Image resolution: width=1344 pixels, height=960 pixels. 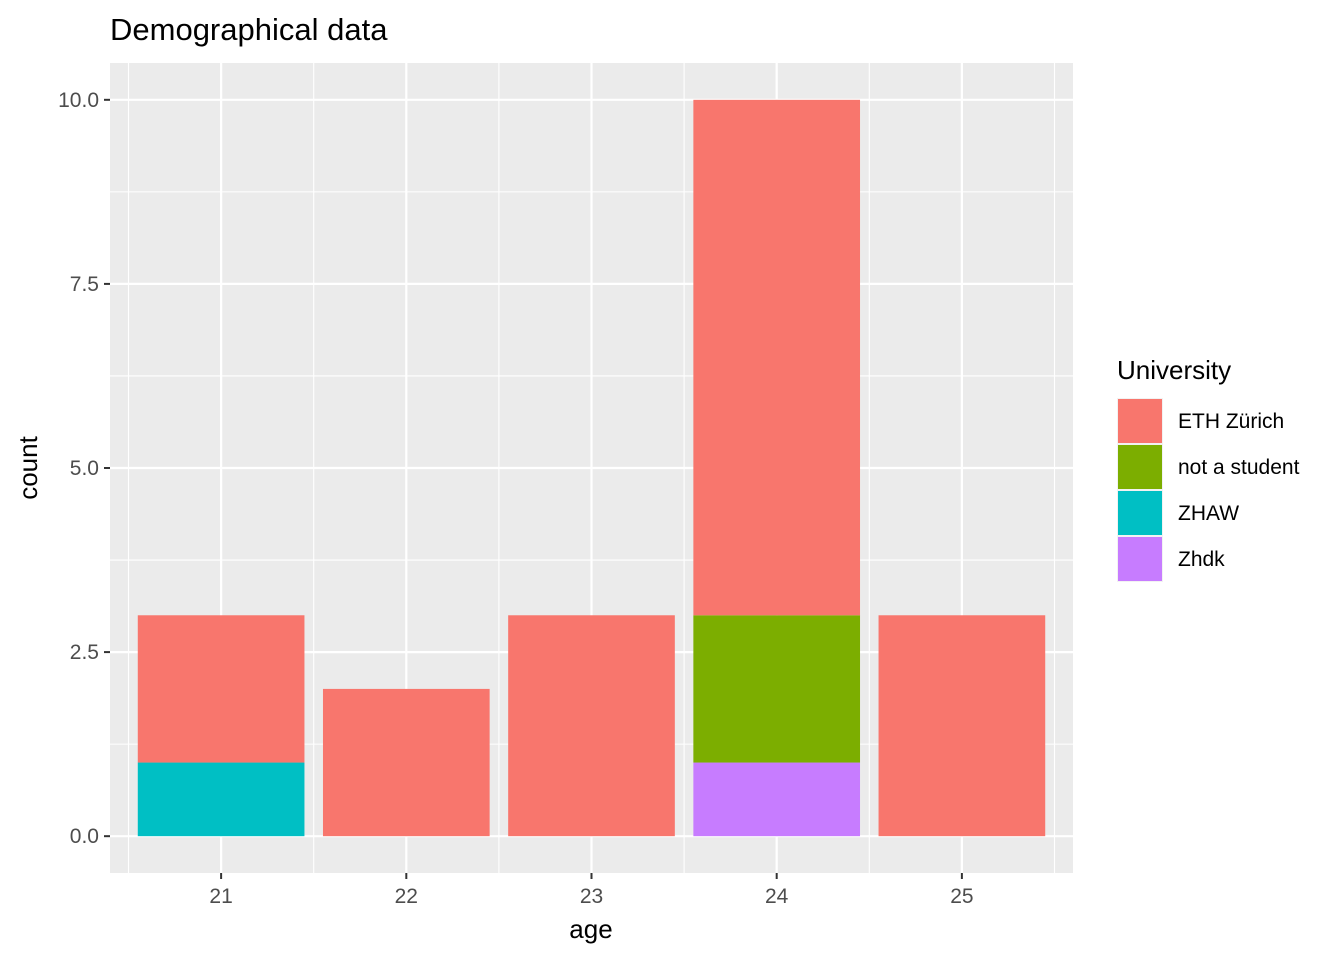 I want to click on y-tick-label: 2.5, so click(x=84, y=652).